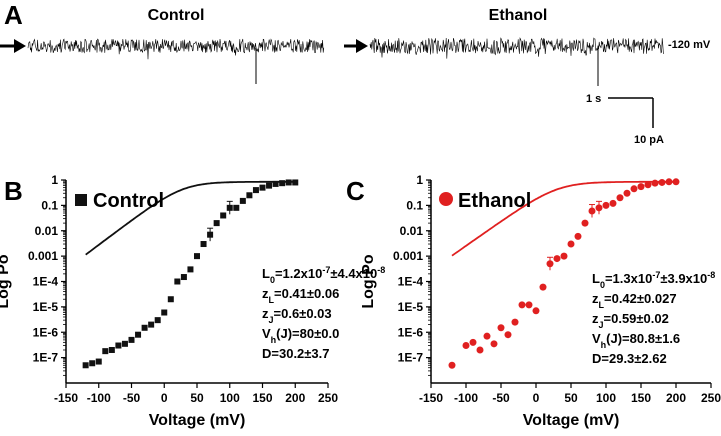 Image resolution: width=721 pixels, height=436 pixels. I want to click on fit-parameter: Vh(J)=80±0.0, so click(300, 335).